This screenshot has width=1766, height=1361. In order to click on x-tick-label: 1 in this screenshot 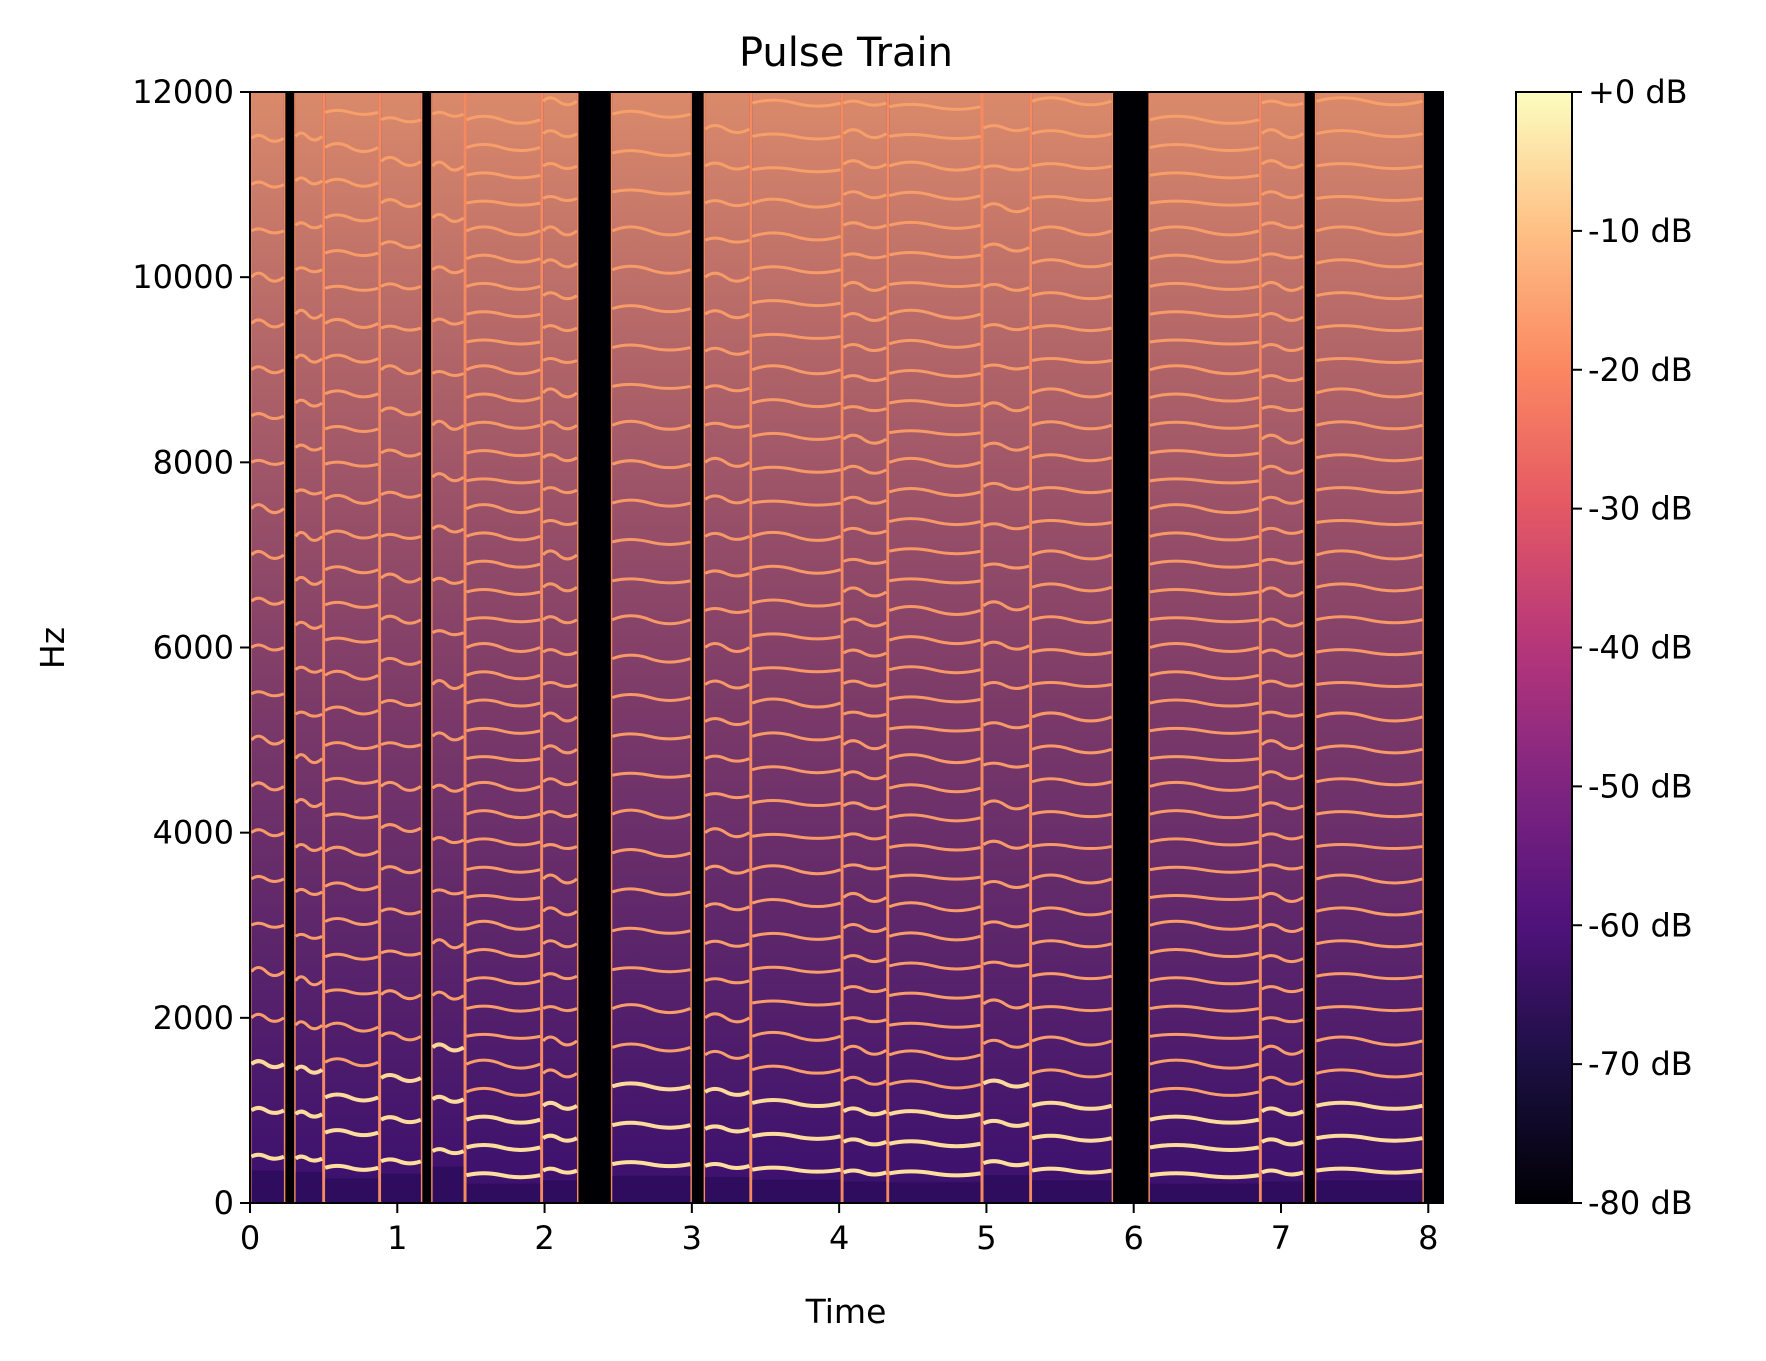, I will do `click(397, 1238)`.